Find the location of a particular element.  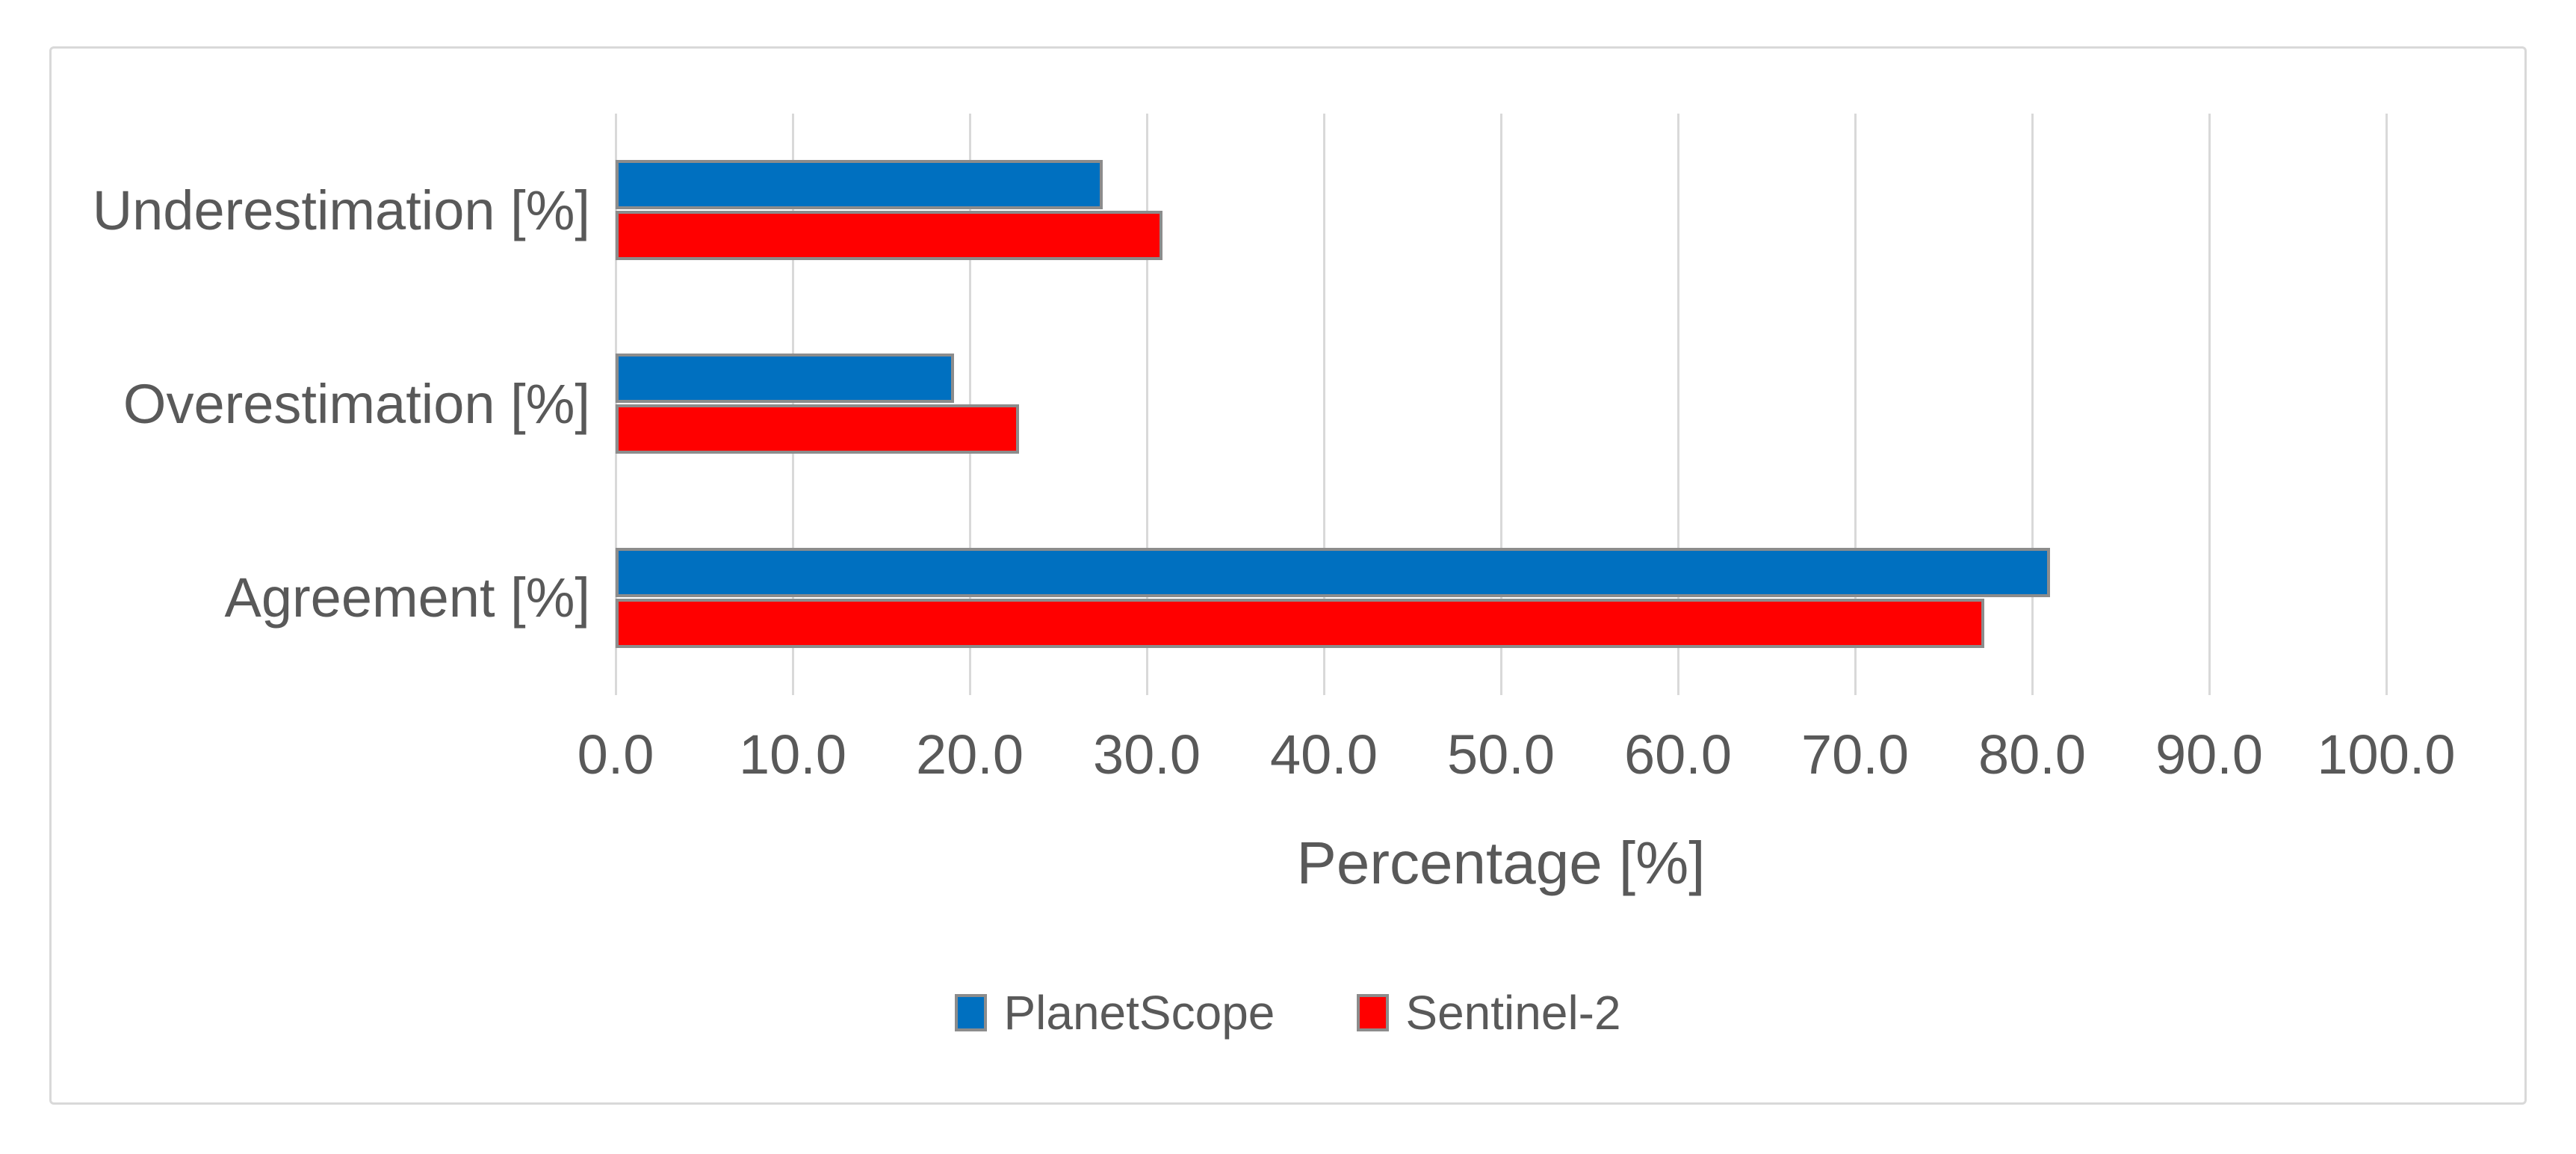

x-axis-title: Percentage [%] is located at coordinates (1501, 863).